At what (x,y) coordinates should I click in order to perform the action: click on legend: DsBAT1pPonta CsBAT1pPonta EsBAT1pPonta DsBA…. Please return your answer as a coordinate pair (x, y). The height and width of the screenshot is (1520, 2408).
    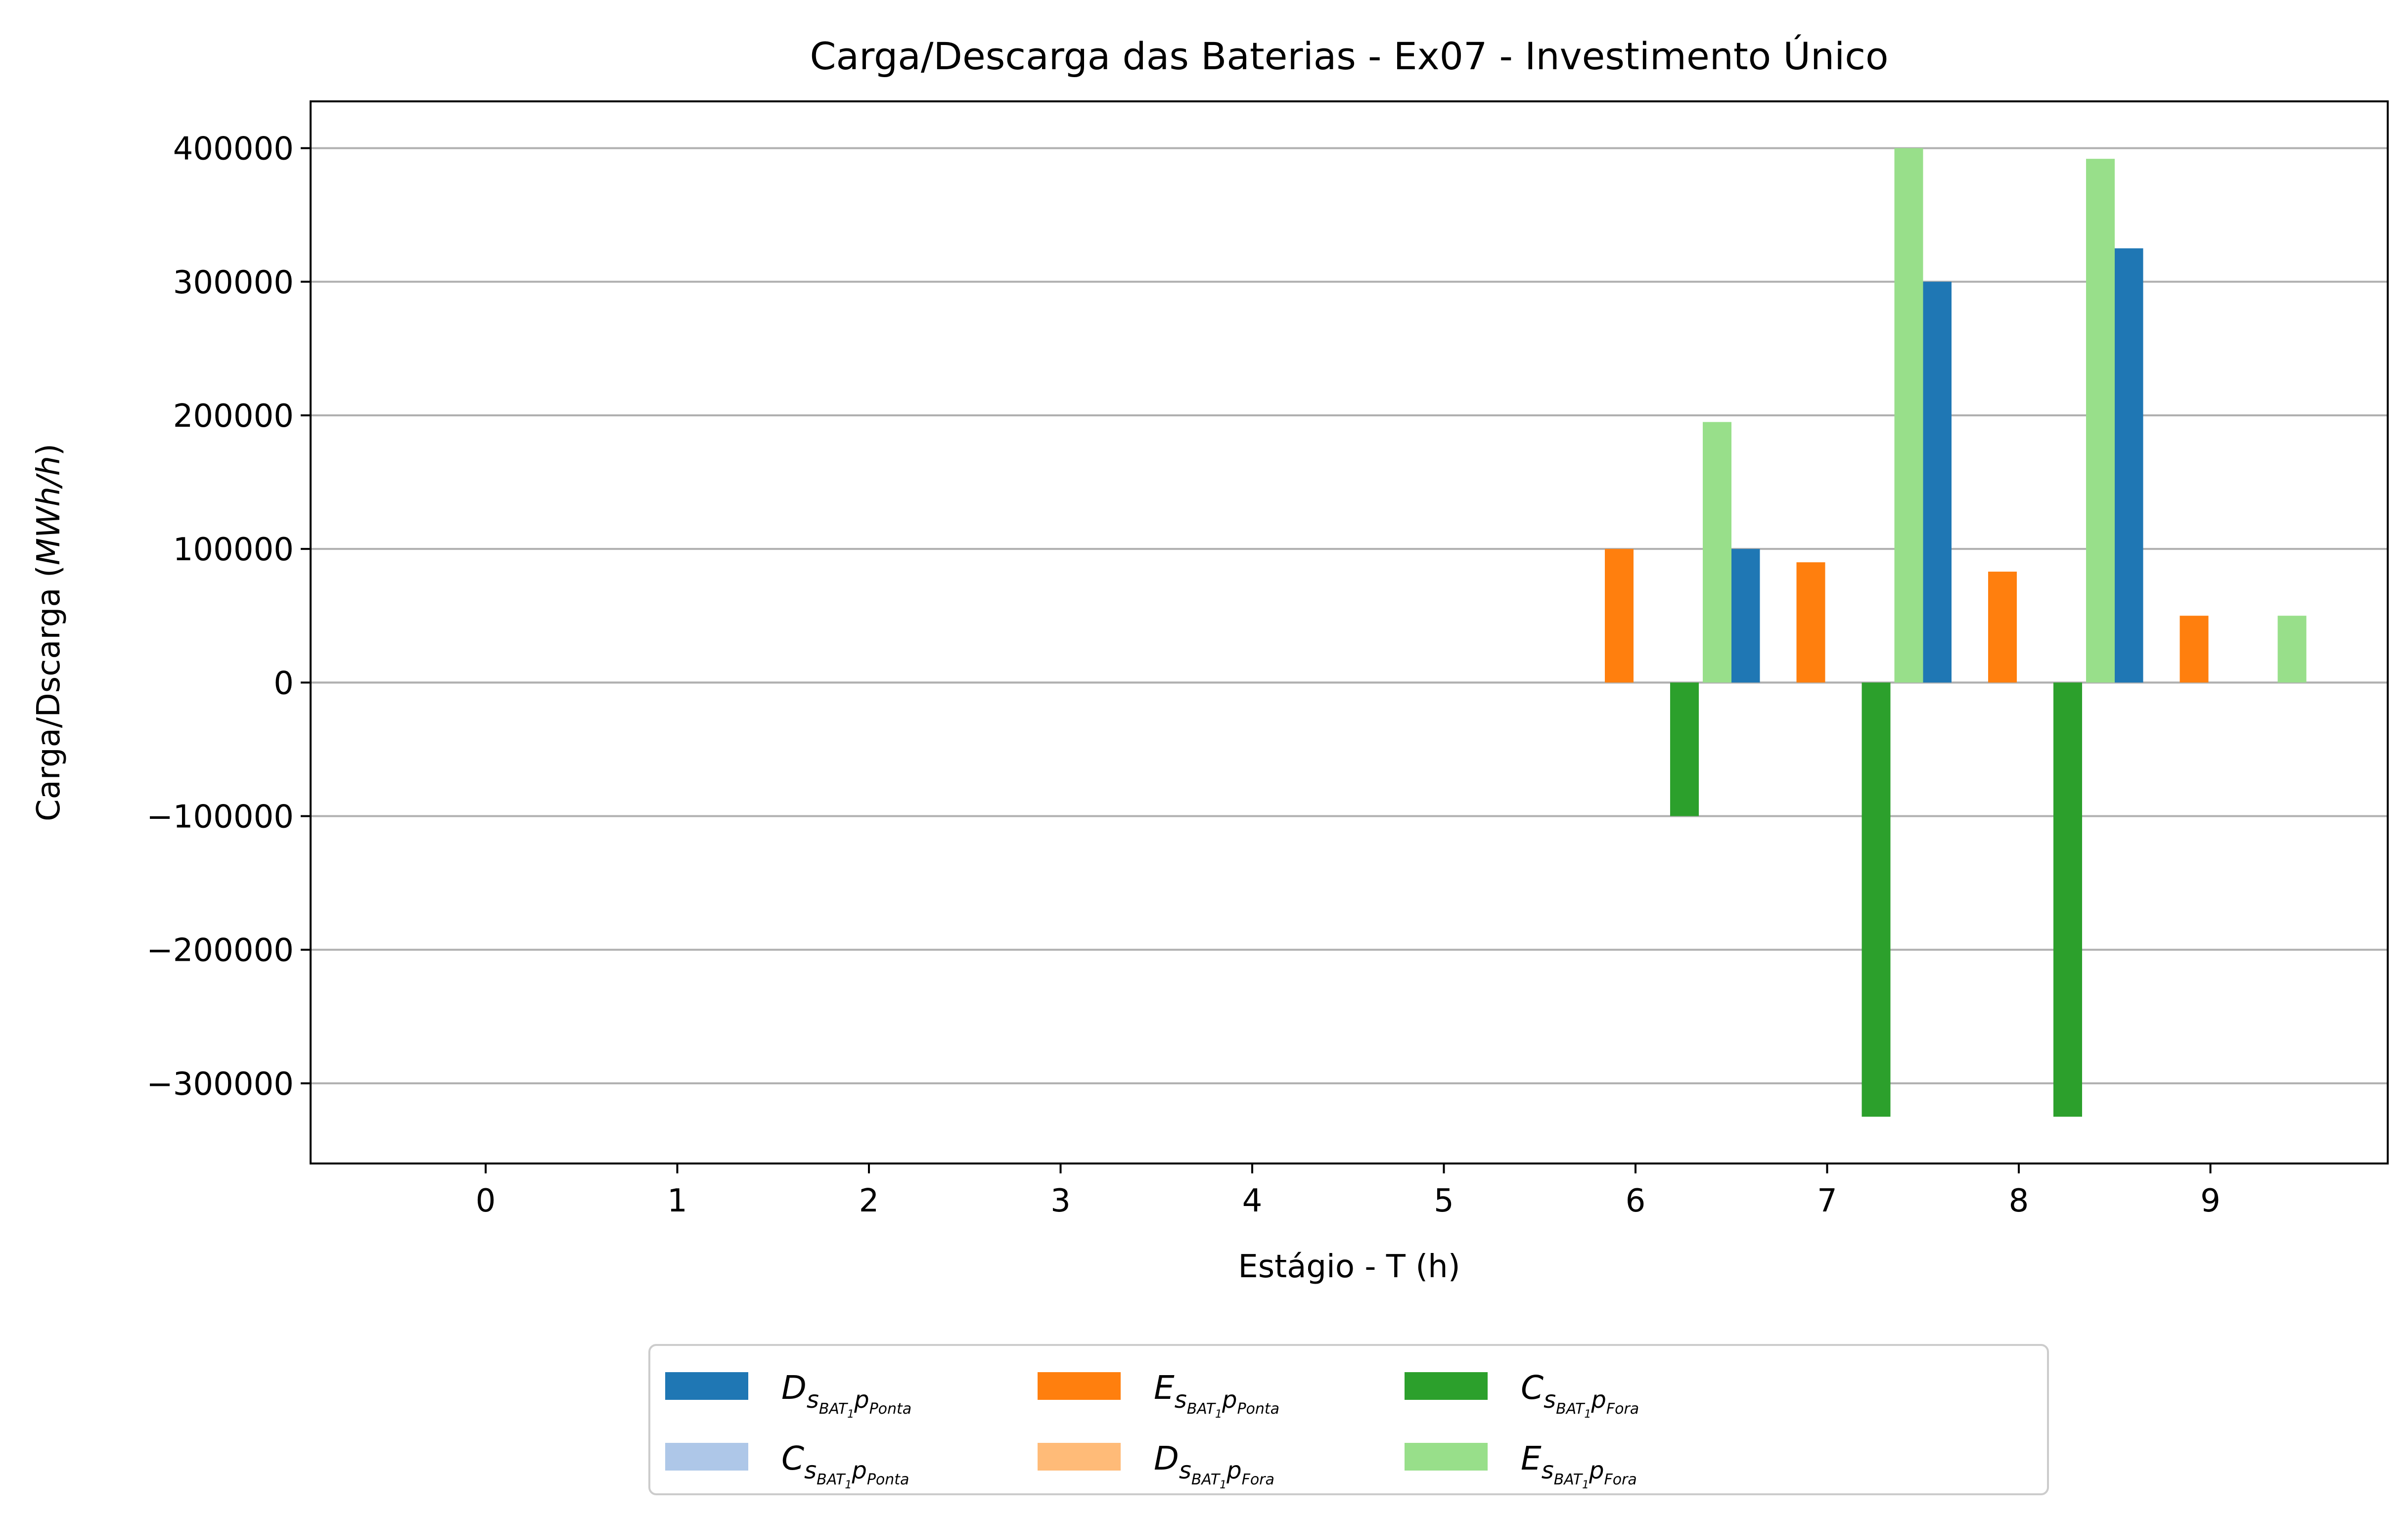
    Looking at the image, I should click on (1348, 1419).